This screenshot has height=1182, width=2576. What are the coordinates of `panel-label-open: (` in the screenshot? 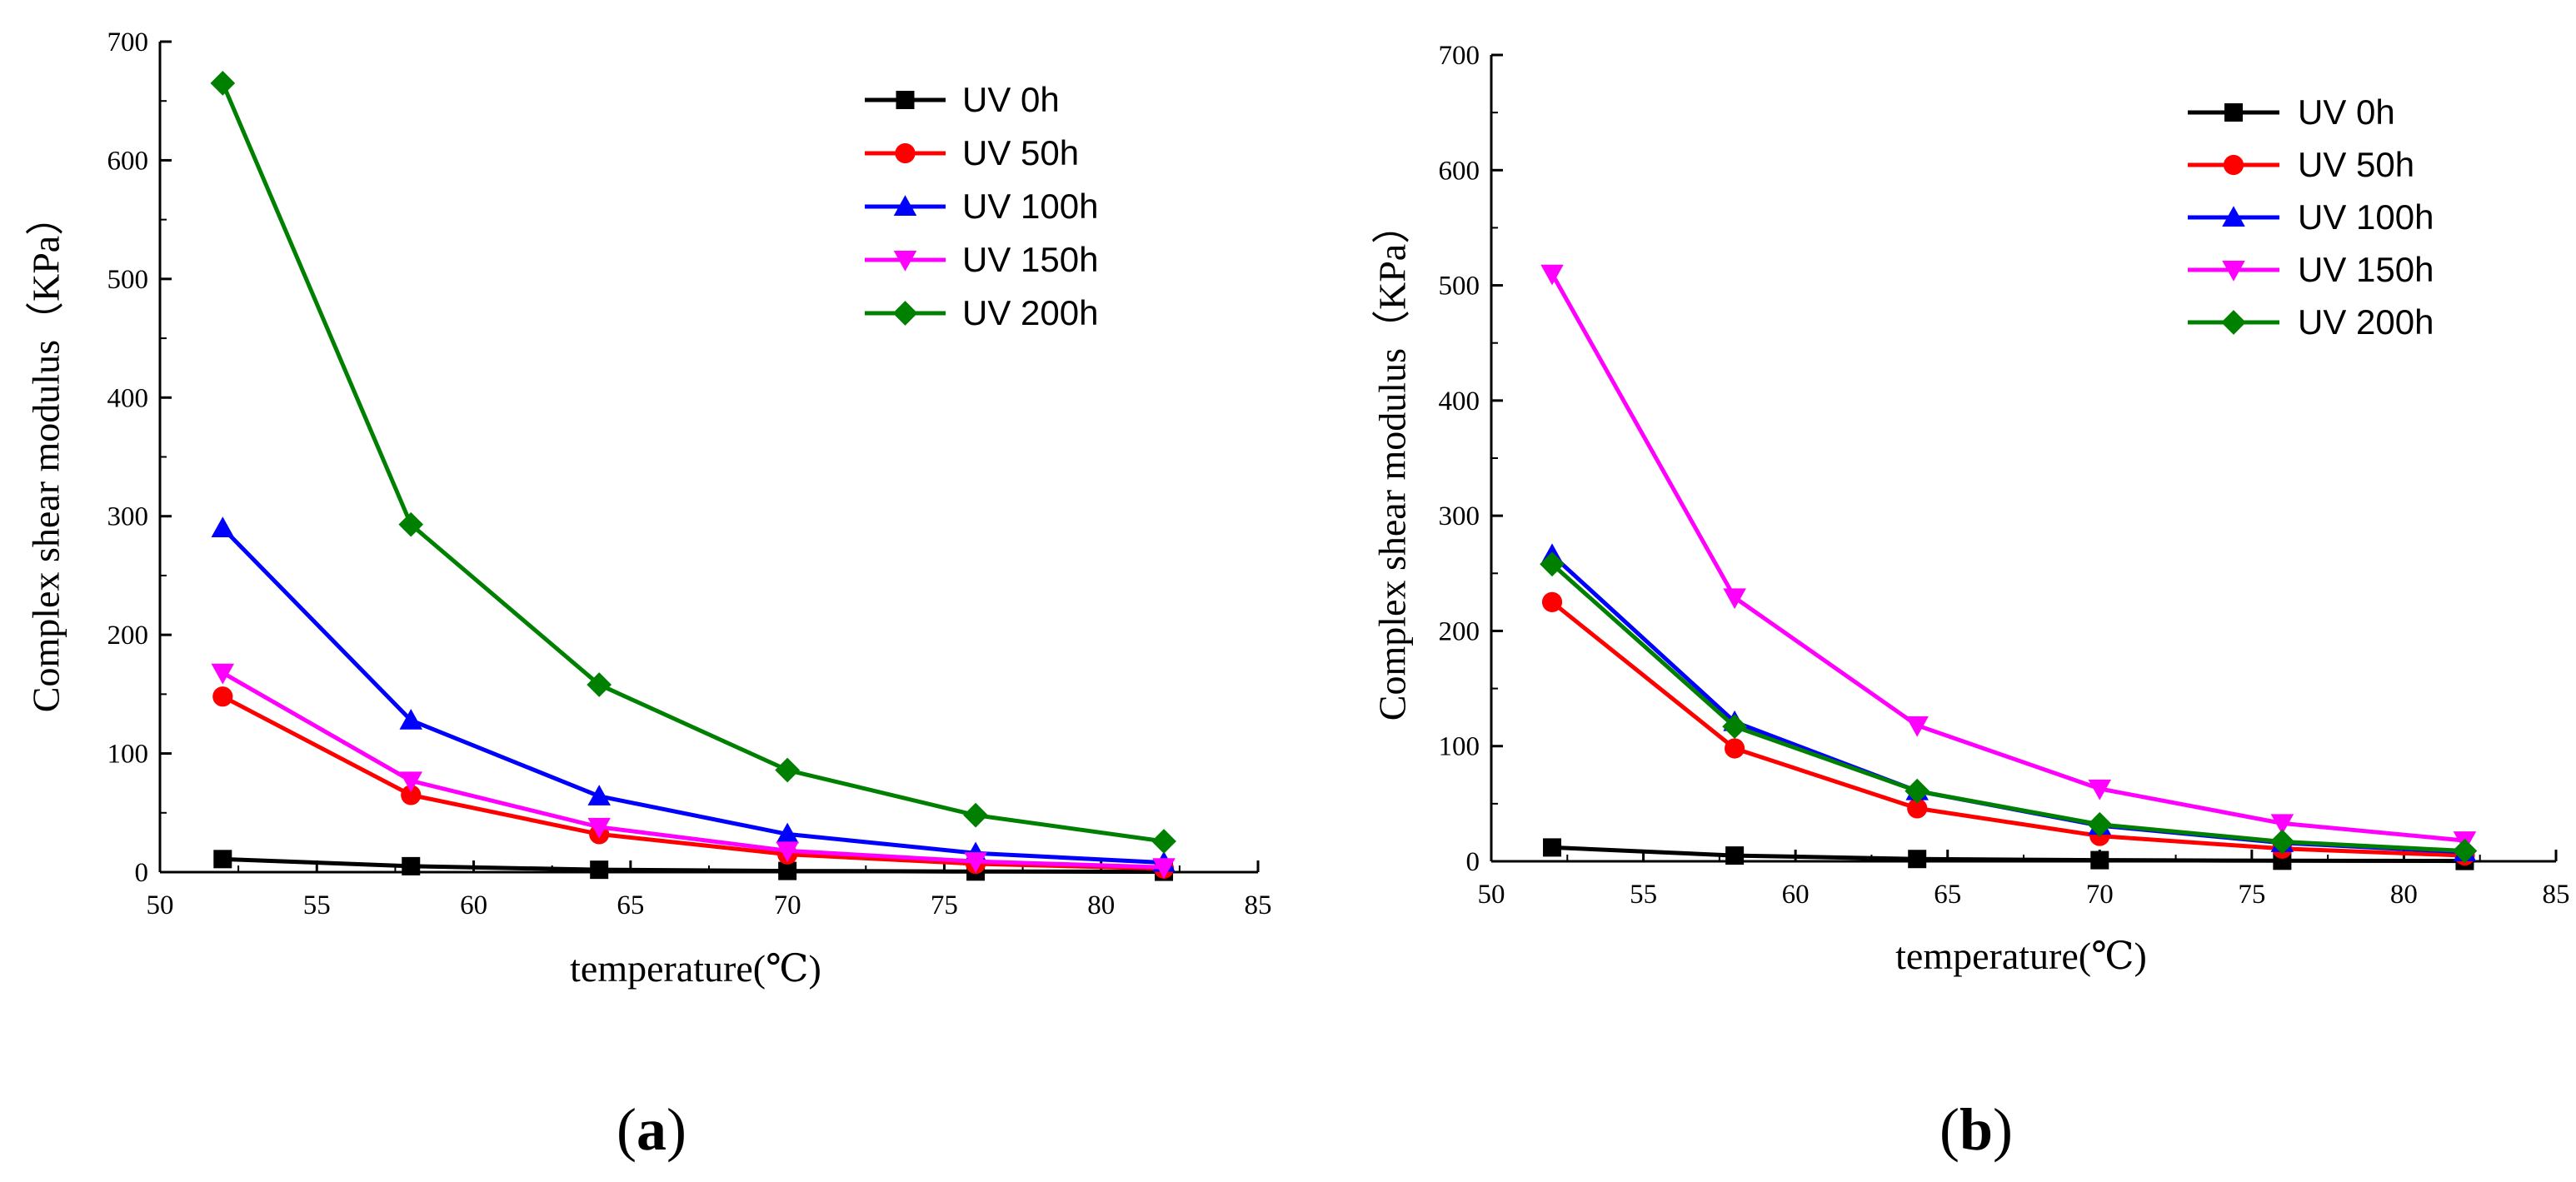 It's located at (1949, 1129).